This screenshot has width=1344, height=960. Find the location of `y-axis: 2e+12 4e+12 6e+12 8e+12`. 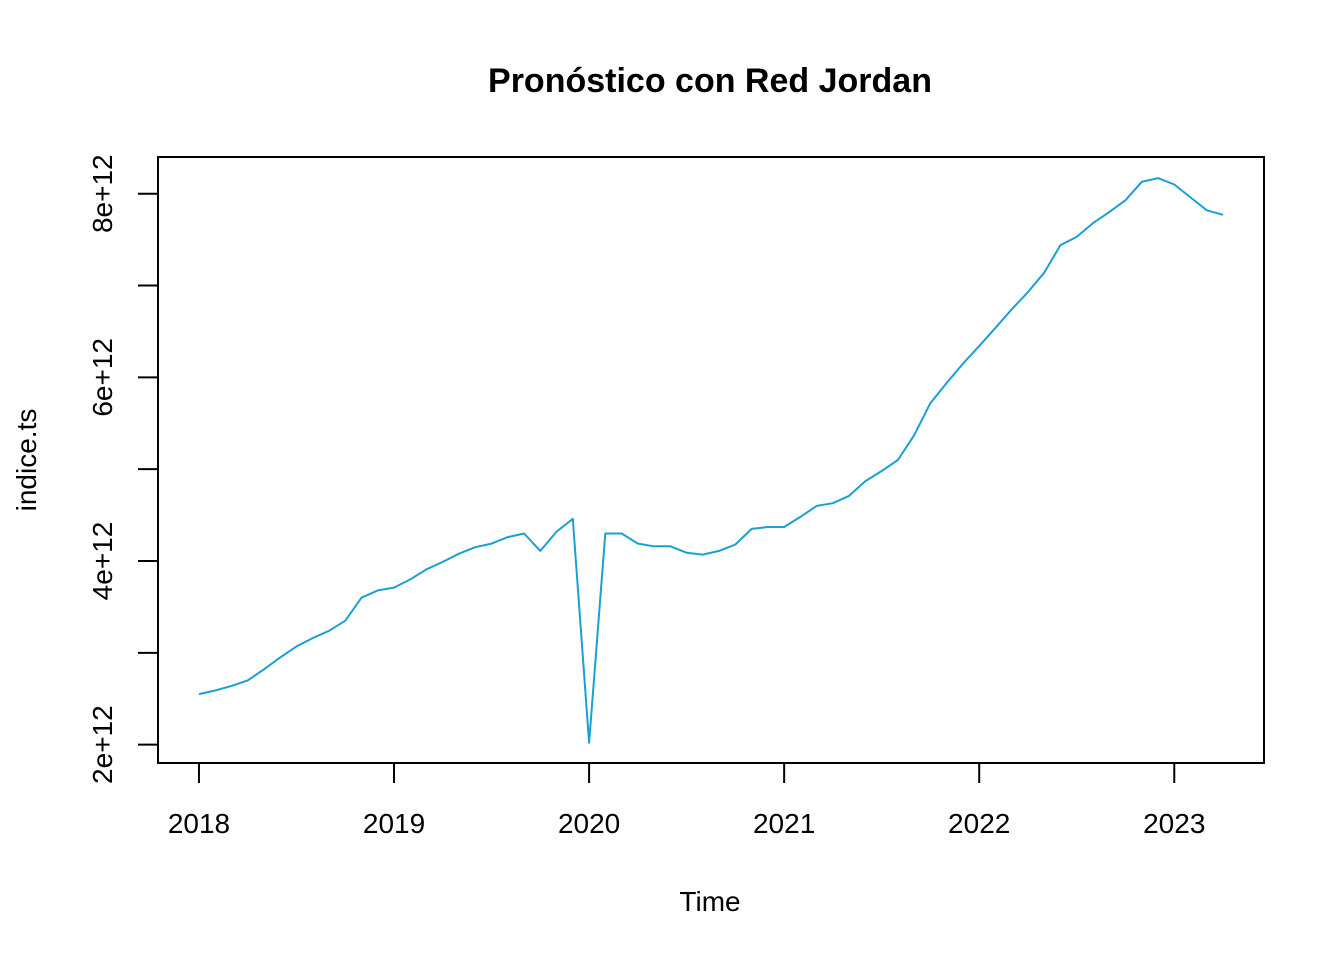

y-axis: 2e+12 4e+12 6e+12 8e+12 is located at coordinates (122, 469).